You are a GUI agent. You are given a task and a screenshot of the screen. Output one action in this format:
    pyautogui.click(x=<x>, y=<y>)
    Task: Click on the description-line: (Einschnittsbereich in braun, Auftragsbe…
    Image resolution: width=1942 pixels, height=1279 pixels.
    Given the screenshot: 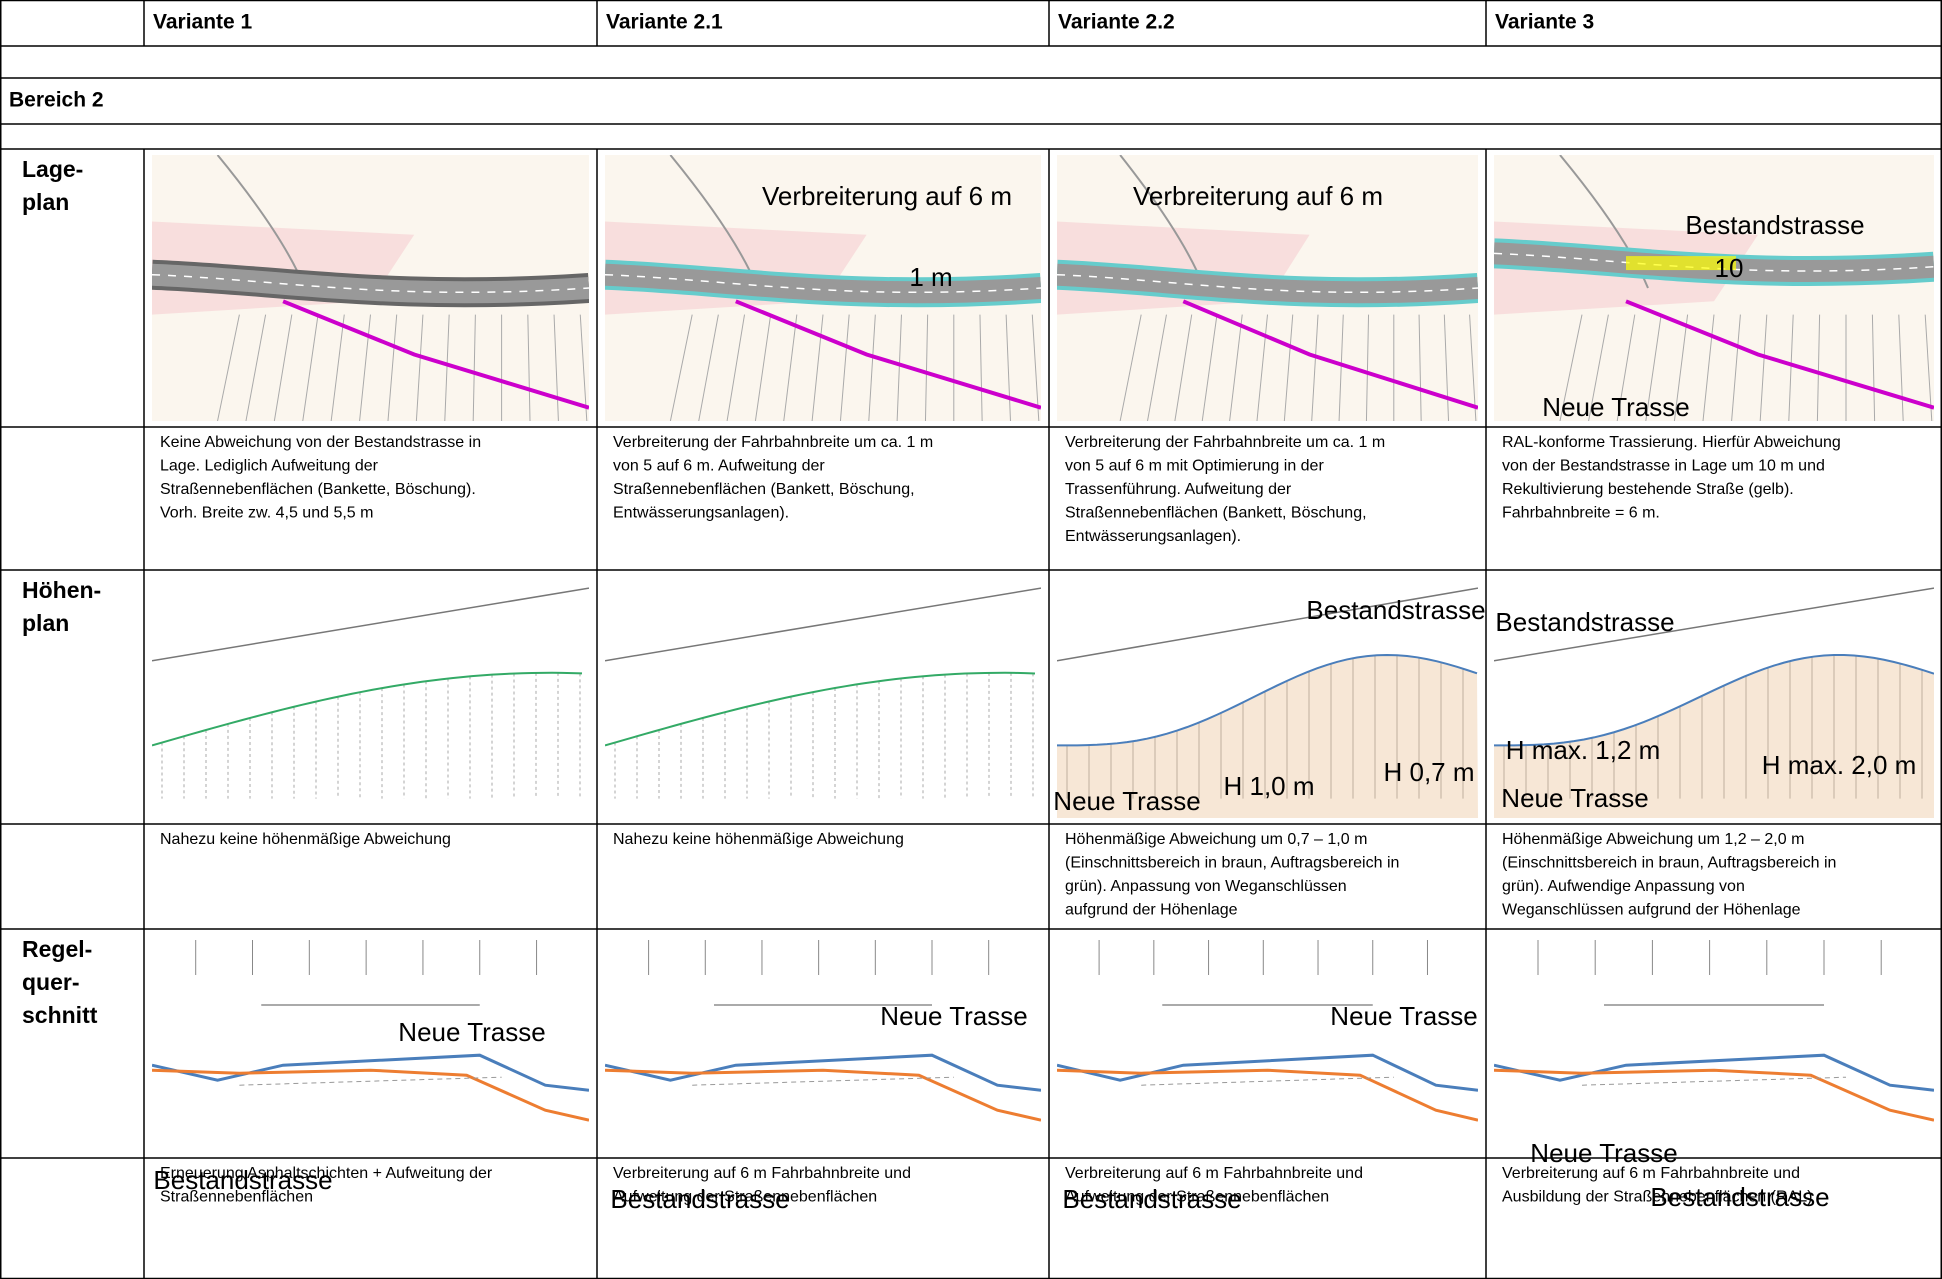 What is the action you would take?
    pyautogui.click(x=1232, y=863)
    